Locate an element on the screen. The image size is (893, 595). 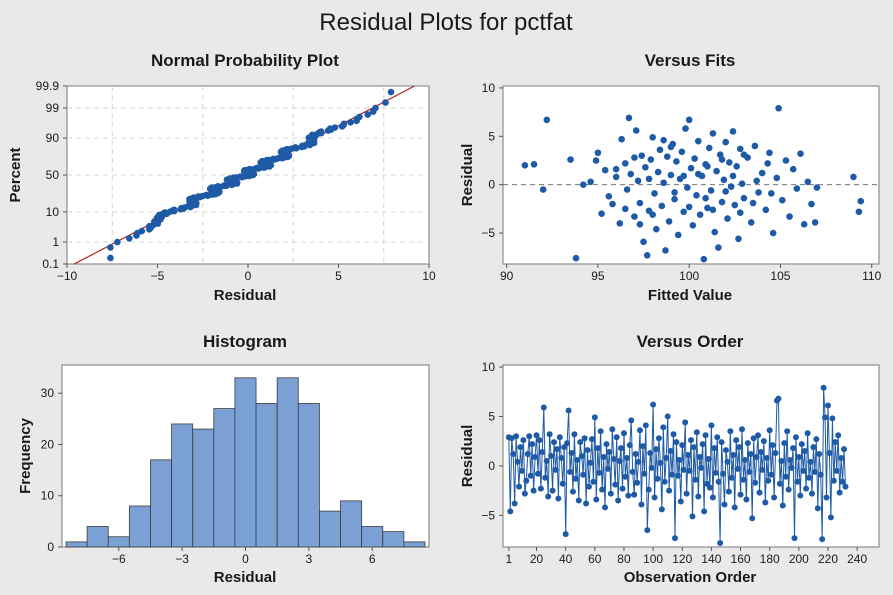
main-title: Residual Plots for pctfat is located at coordinates (446, 22).